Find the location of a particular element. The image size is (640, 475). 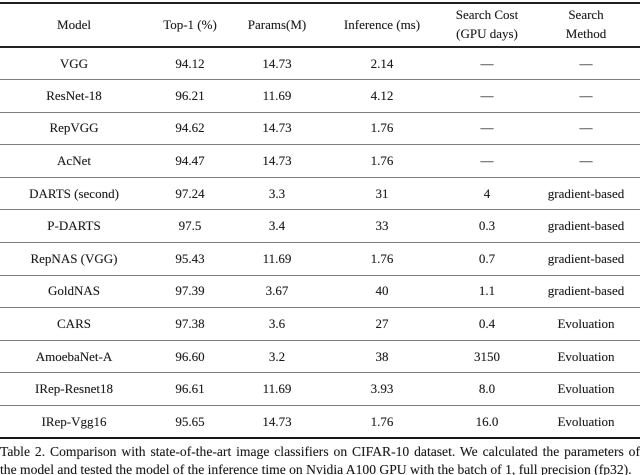

cell-params: 3.2 is located at coordinates (277, 356).